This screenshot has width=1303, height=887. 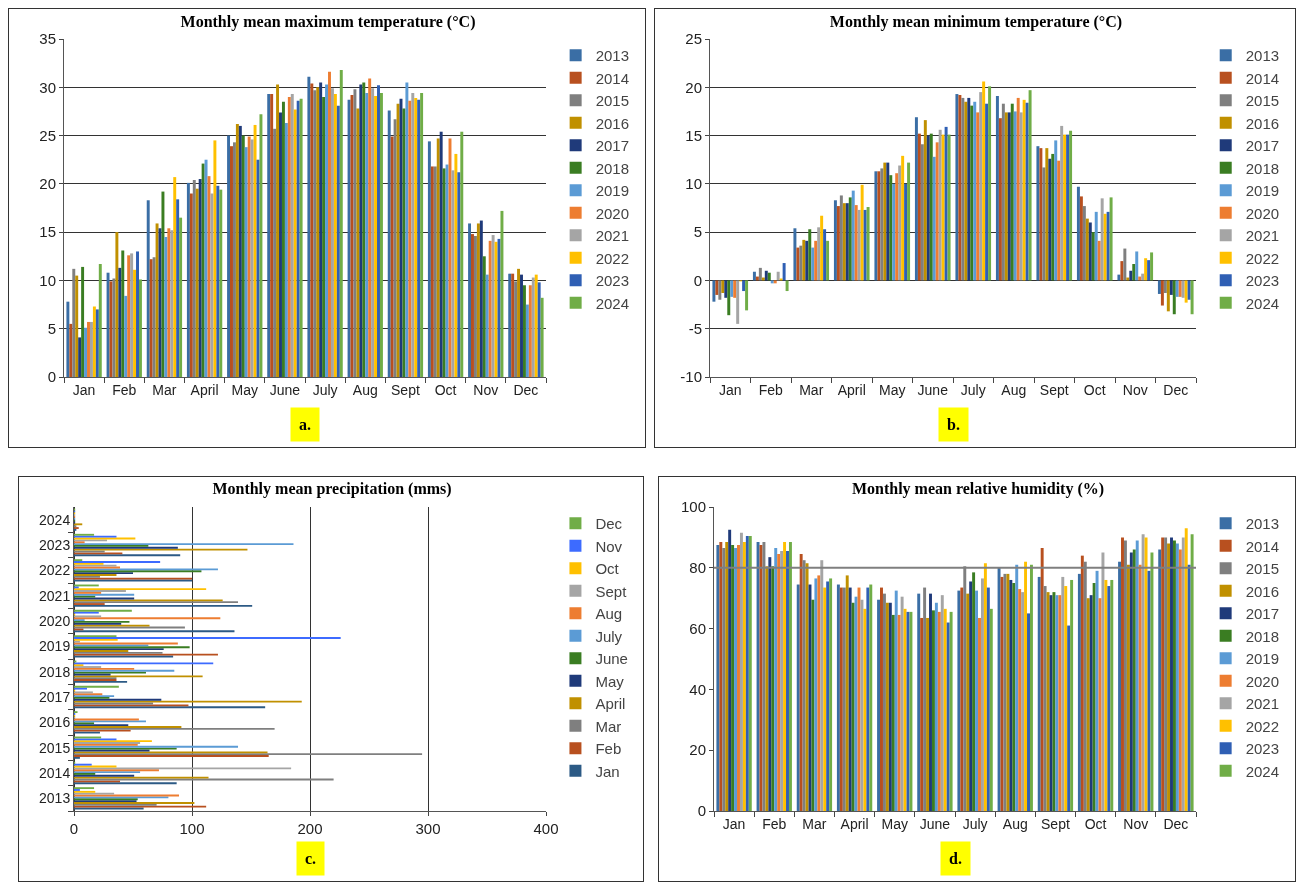 I want to click on x-tick-label: 400, so click(x=546, y=828).